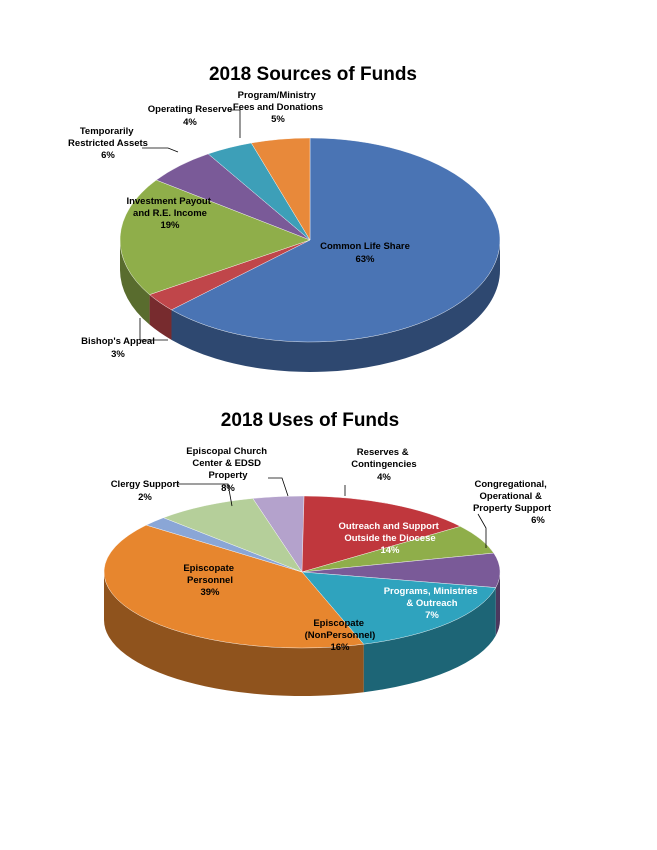 The height and width of the screenshot is (850, 657). What do you see at coordinates (390, 550) in the screenshot?
I see `slice-value-label: 14%` at bounding box center [390, 550].